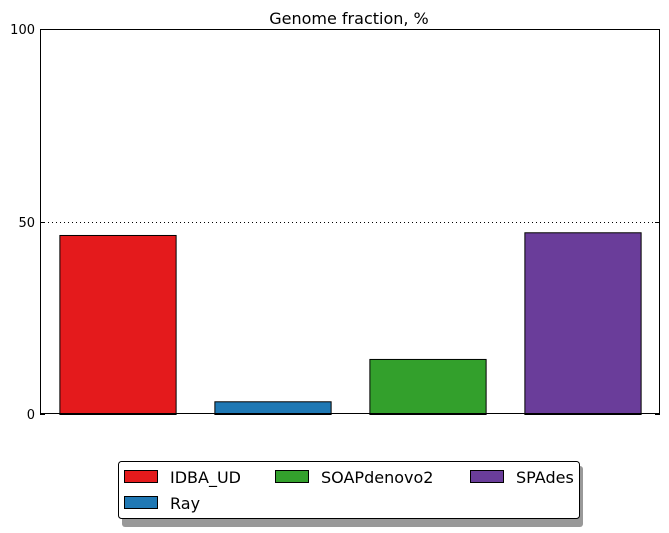 This screenshot has width=669, height=533. What do you see at coordinates (141, 502) in the screenshot?
I see `legend-swatch-ray` at bounding box center [141, 502].